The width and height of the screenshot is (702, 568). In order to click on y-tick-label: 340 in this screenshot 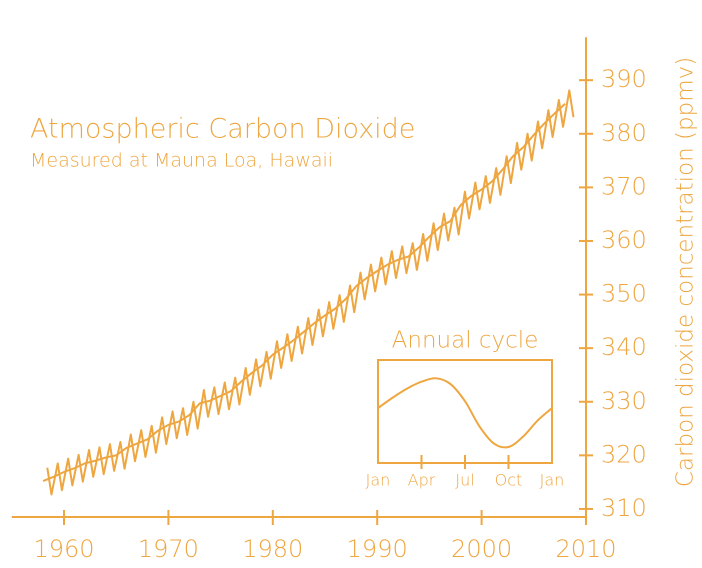, I will do `click(624, 347)`.